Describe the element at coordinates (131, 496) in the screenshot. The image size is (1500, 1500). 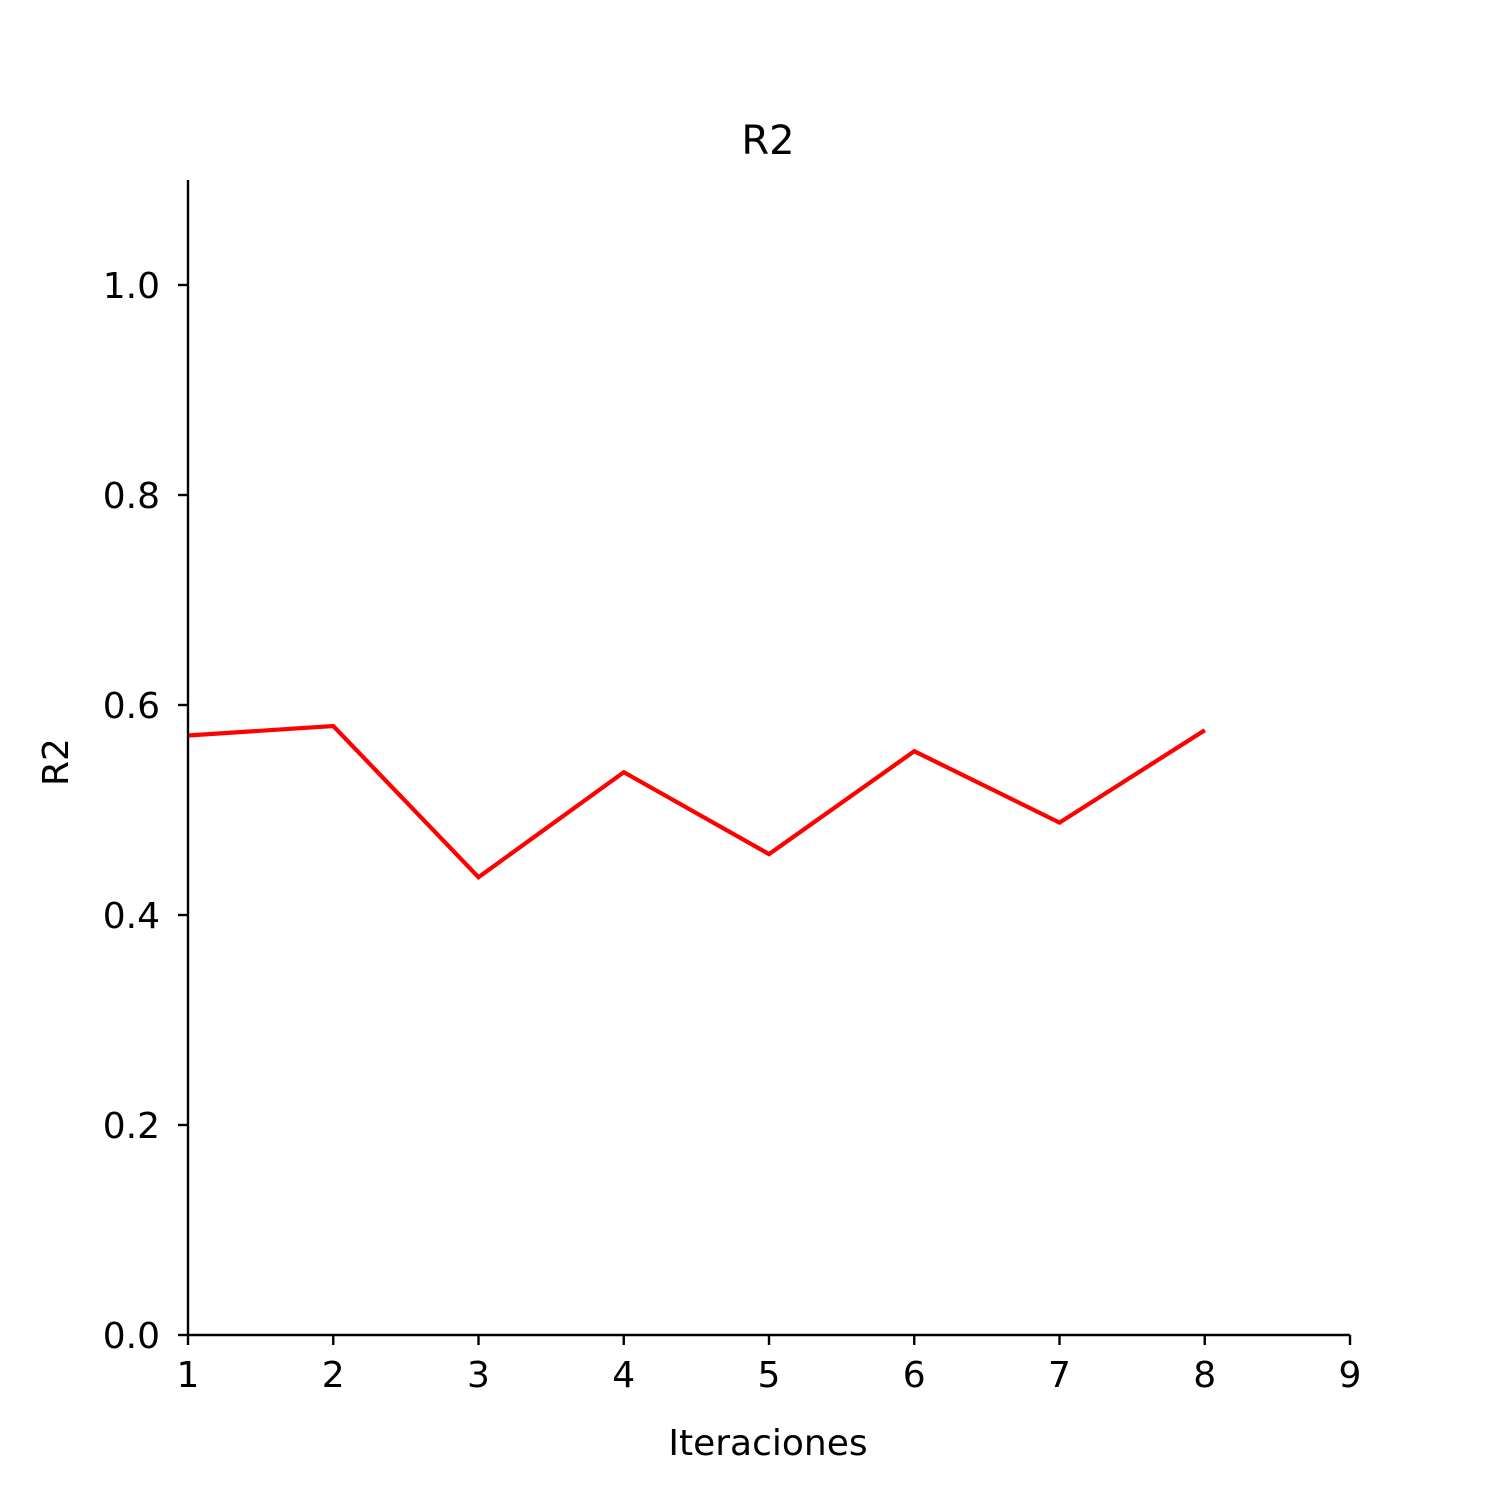
I see `y-tick-label: 0.8` at that location.